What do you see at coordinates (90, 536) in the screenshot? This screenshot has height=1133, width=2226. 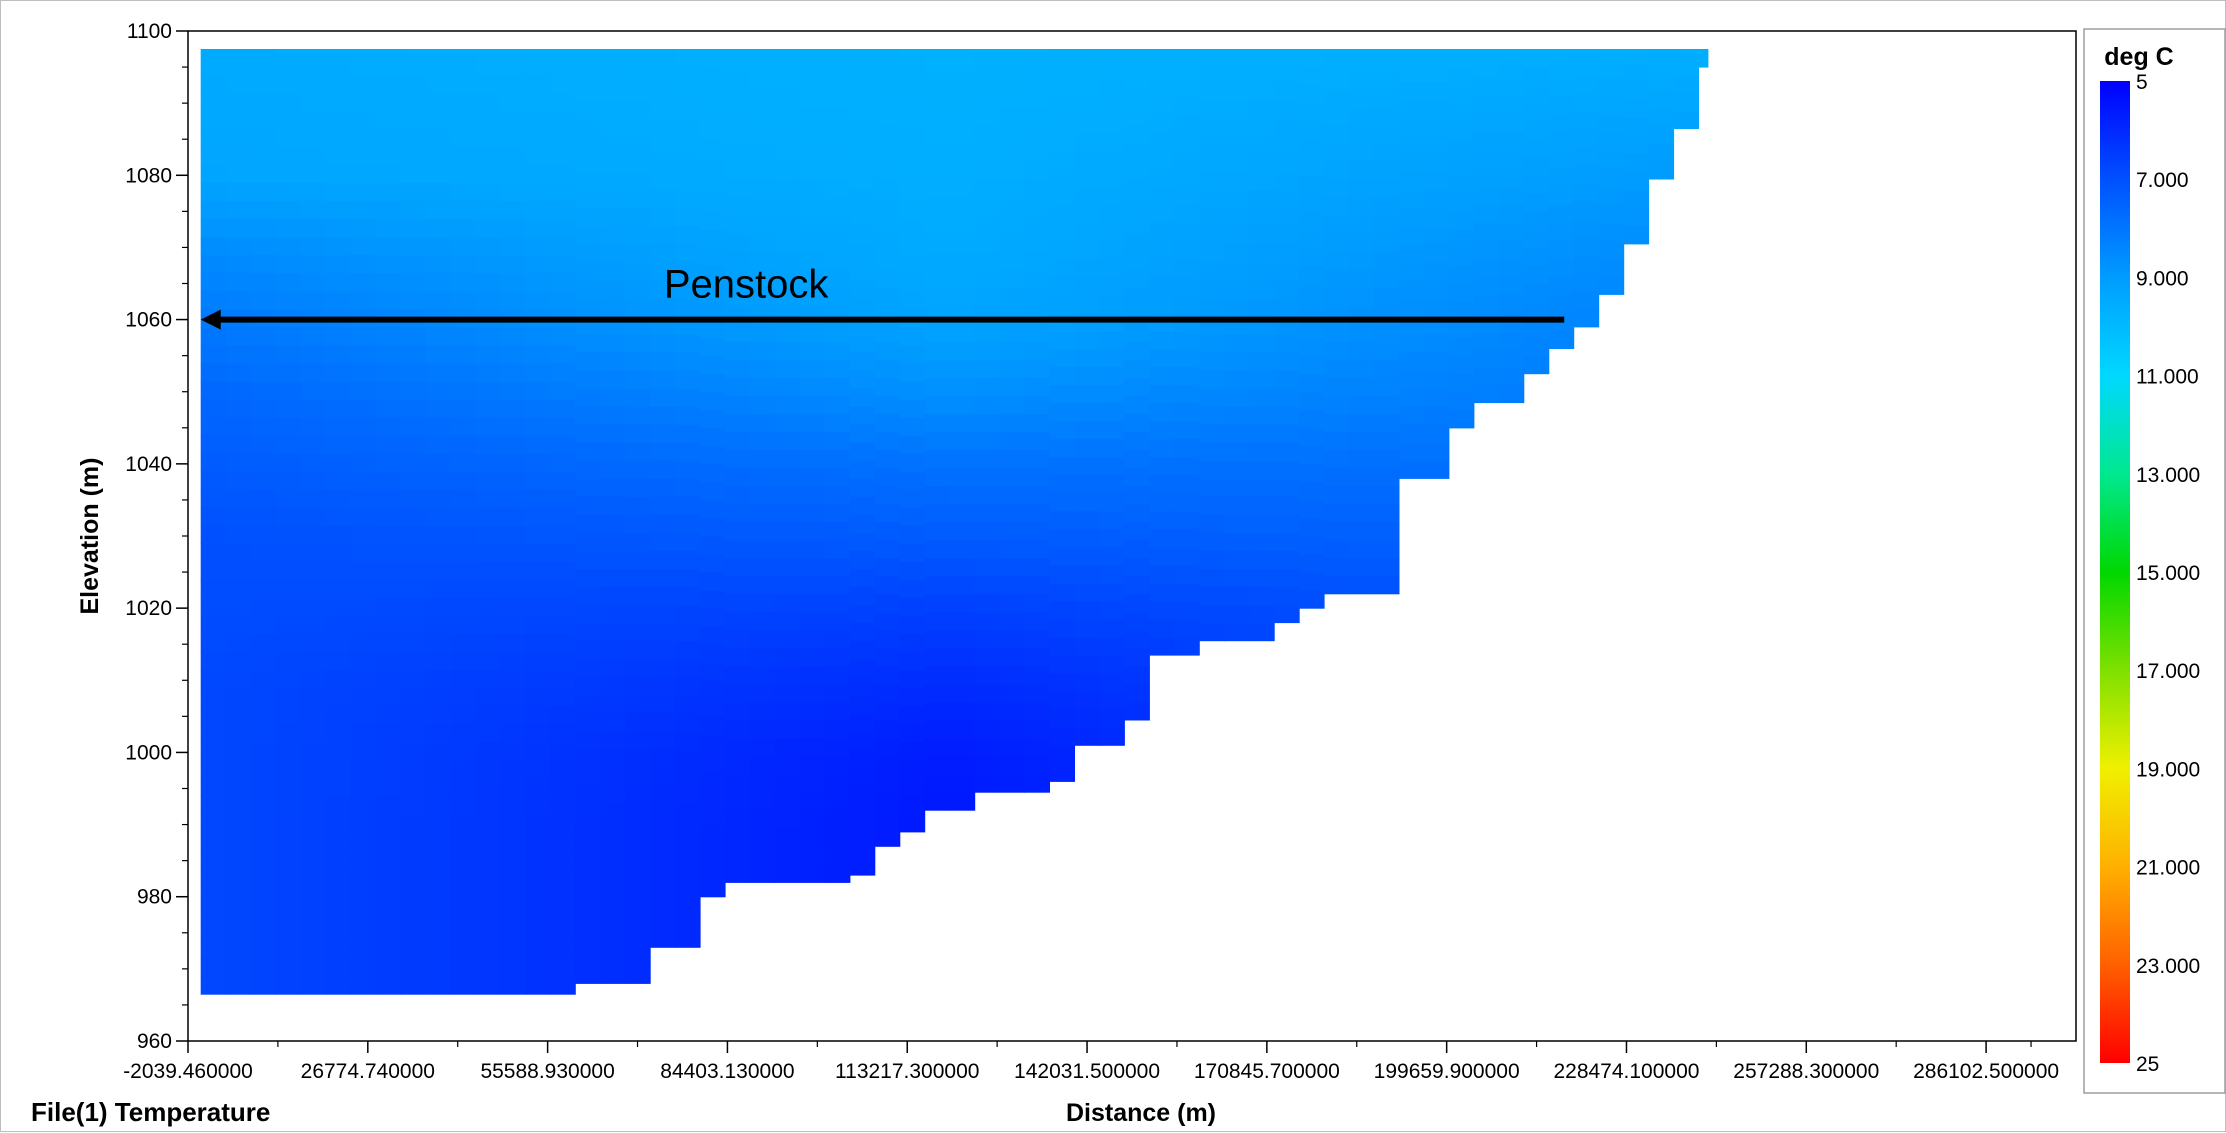 I see `y-axis-title: Elevation (m)` at bounding box center [90, 536].